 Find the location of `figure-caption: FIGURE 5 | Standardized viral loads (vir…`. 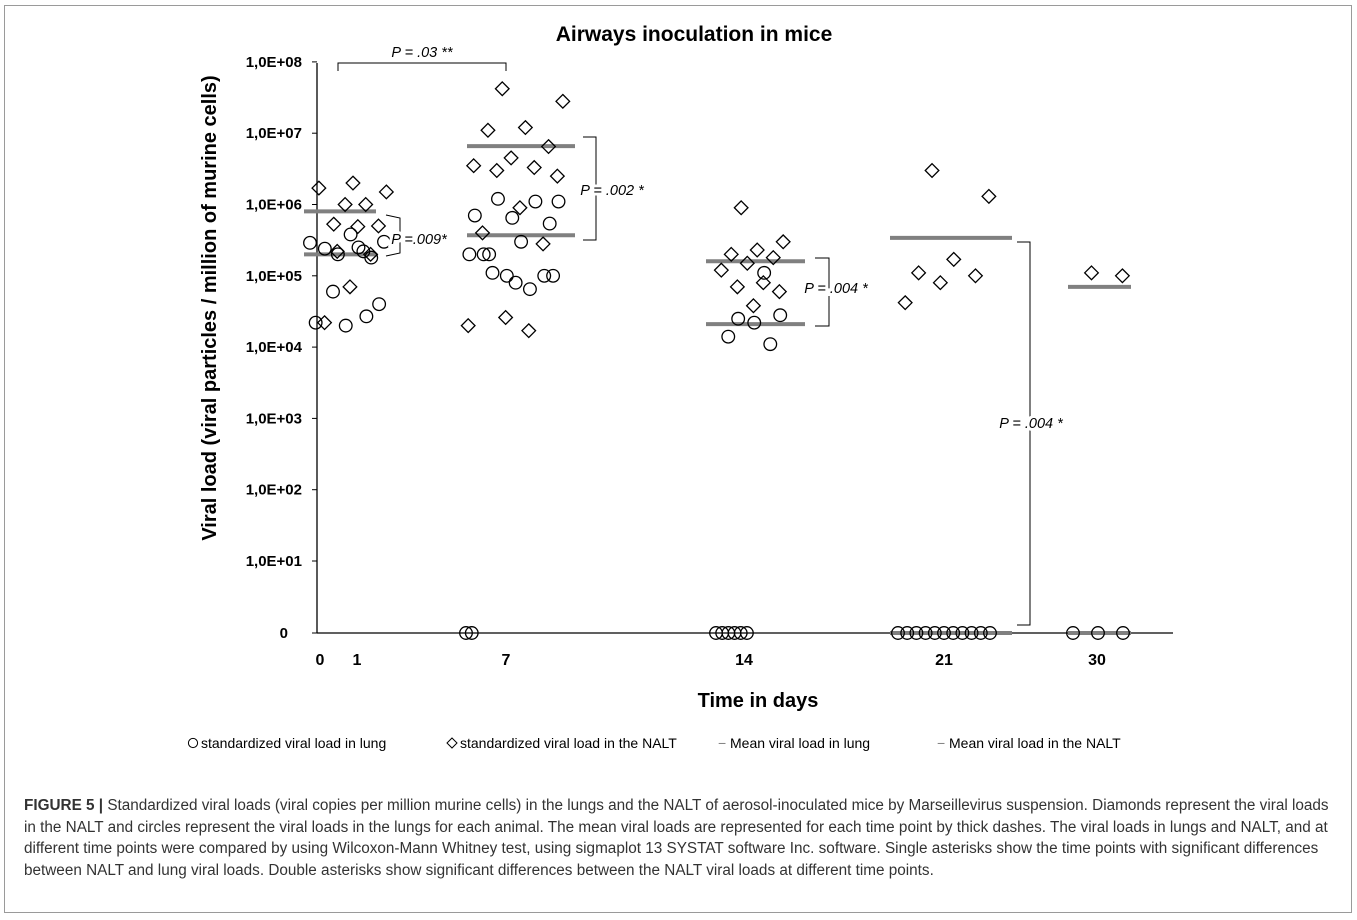

figure-caption: FIGURE 5 | Standardized viral loads (vir… is located at coordinates (679, 838).